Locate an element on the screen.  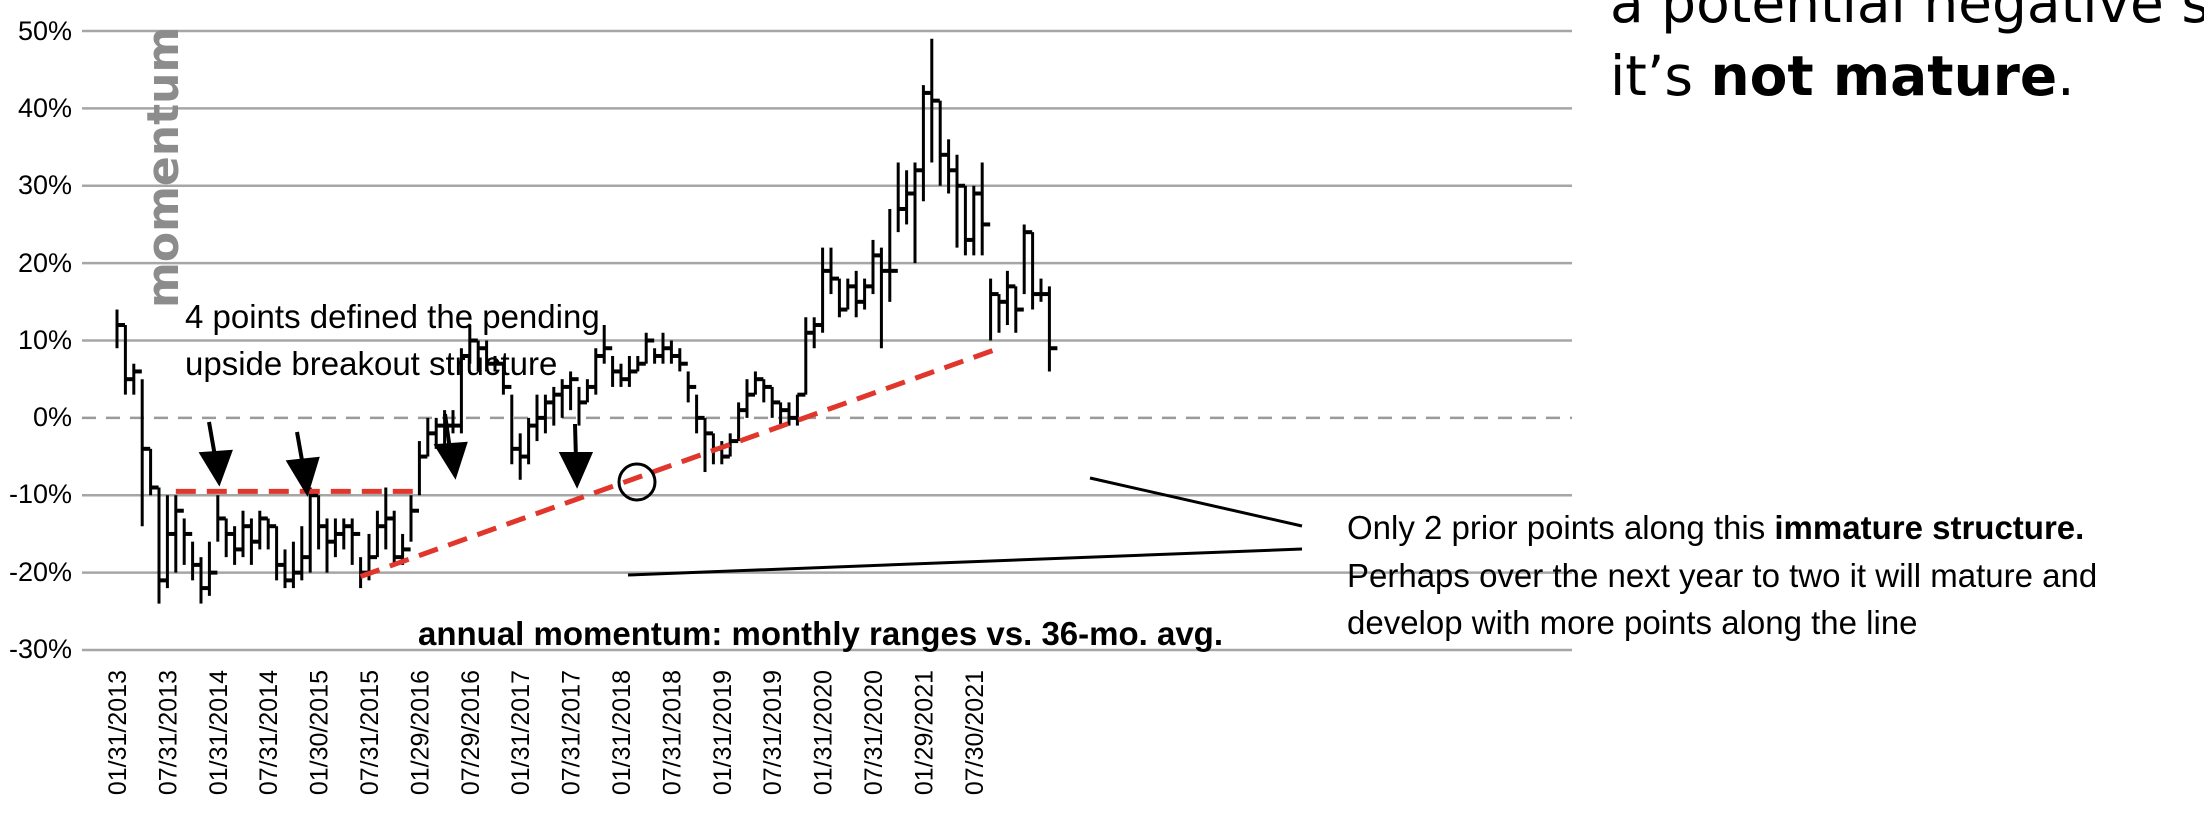
trendlines is located at coordinates (585, 463).